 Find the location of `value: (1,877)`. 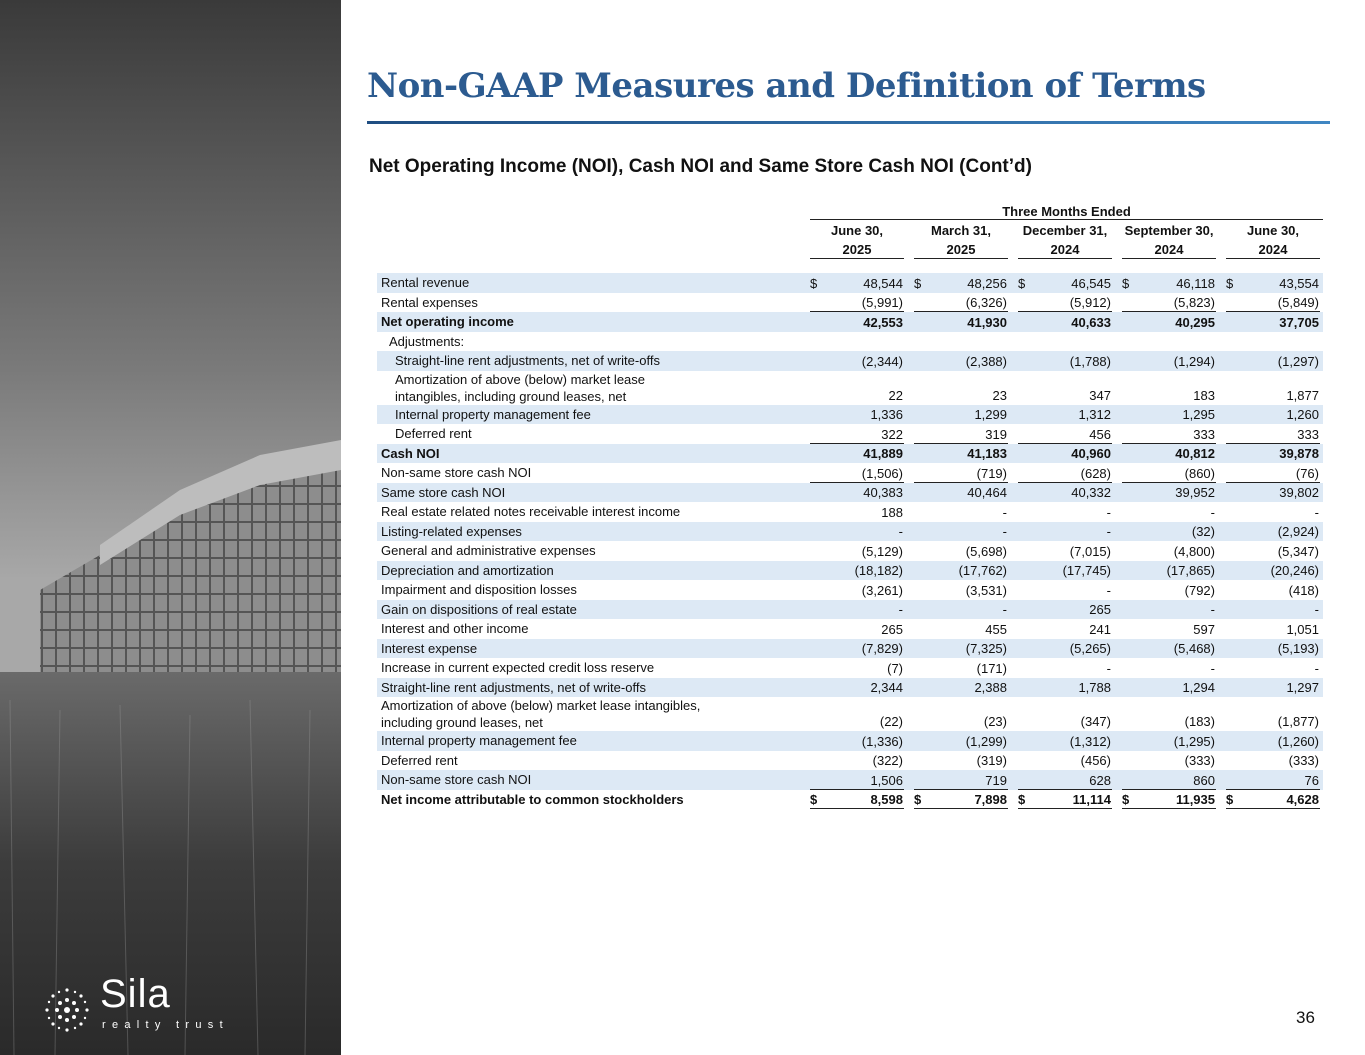

value: (1,877) is located at coordinates (1298, 721).